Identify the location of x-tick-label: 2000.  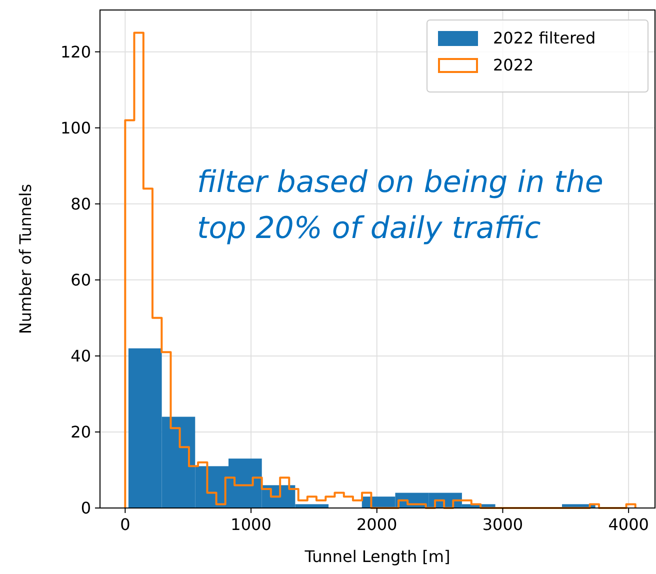
(377, 524).